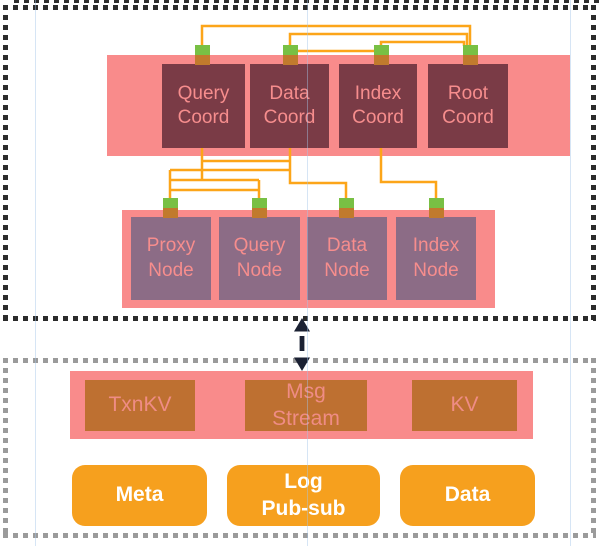 This screenshot has height=546, width=603. What do you see at coordinates (299, 7) in the screenshot?
I see `compute-border-top` at bounding box center [299, 7].